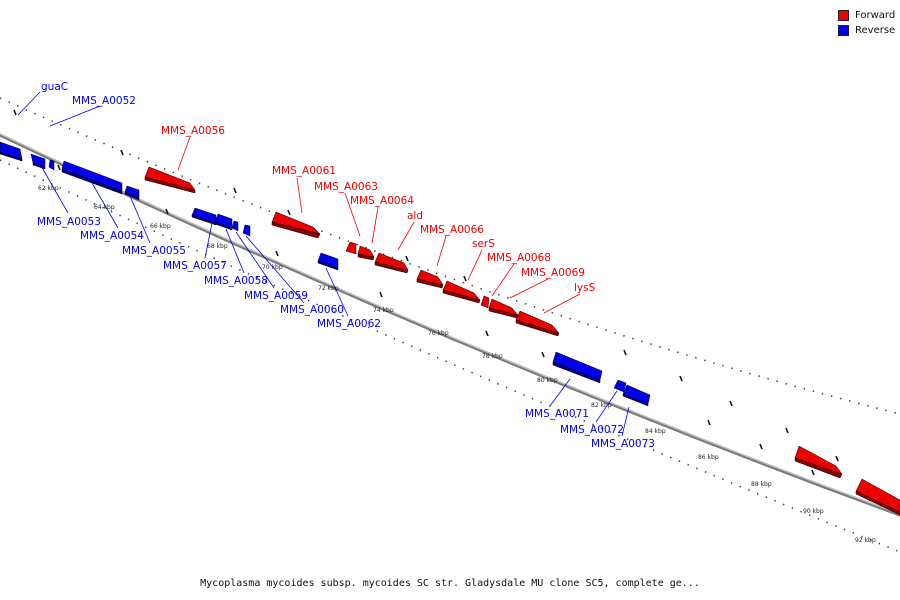 This screenshot has width=900, height=600. I want to click on legend-forward-label: Forward, so click(875, 15).